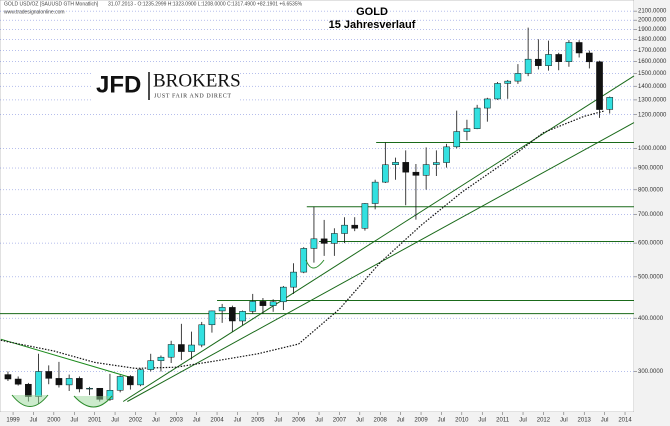 The image size is (670, 426). I want to click on y-tick-label: 1700.0000, so click(652, 51).